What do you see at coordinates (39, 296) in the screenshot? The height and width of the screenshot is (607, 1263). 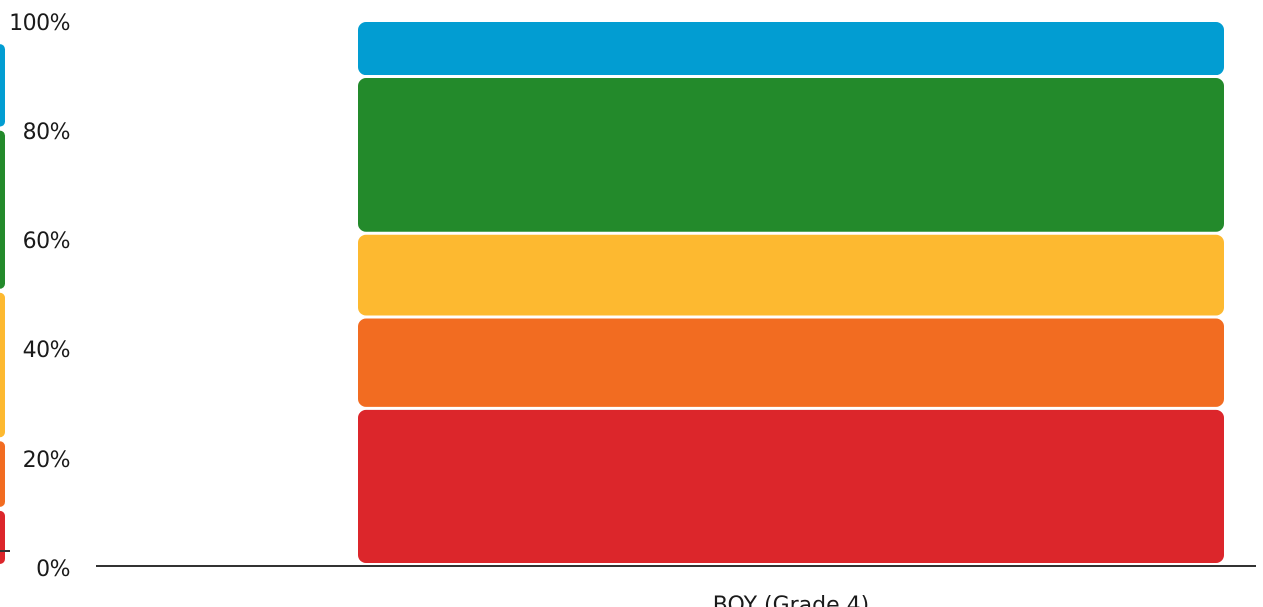 I see `y-axis-tick-labels: 0% 20% 40% 60% 80% 100%` at bounding box center [39, 296].